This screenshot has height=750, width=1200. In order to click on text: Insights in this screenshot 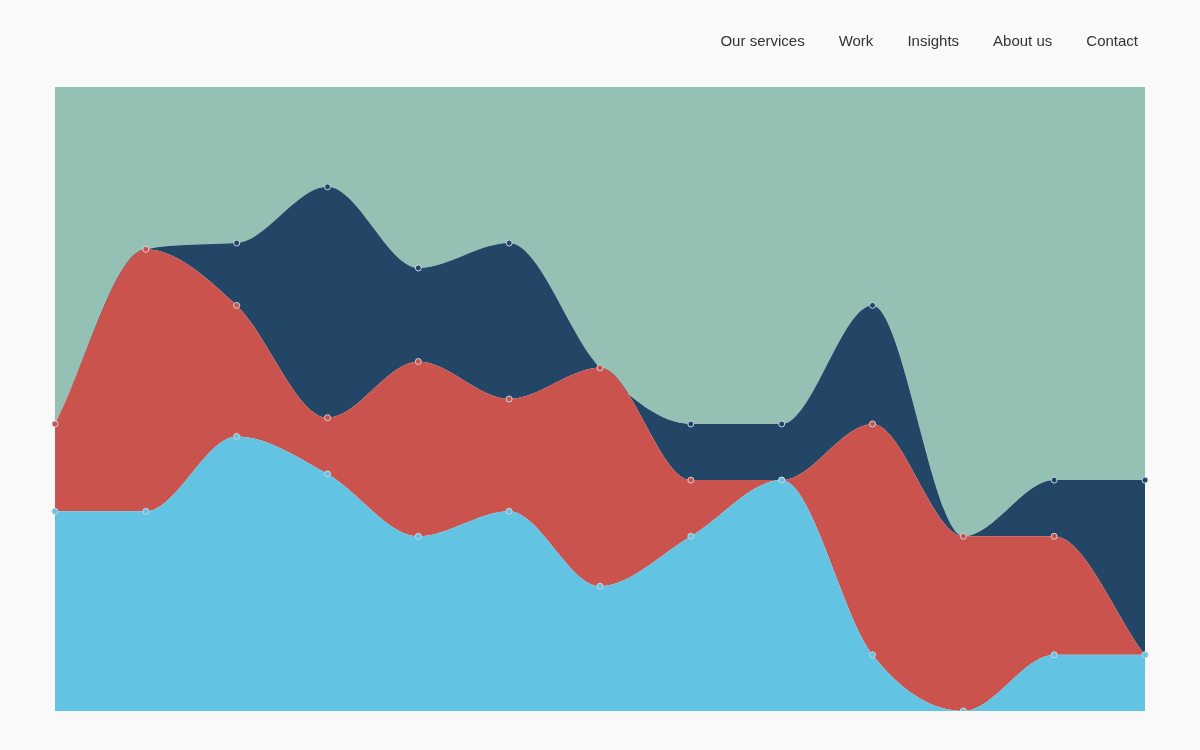, I will do `click(933, 40)`.